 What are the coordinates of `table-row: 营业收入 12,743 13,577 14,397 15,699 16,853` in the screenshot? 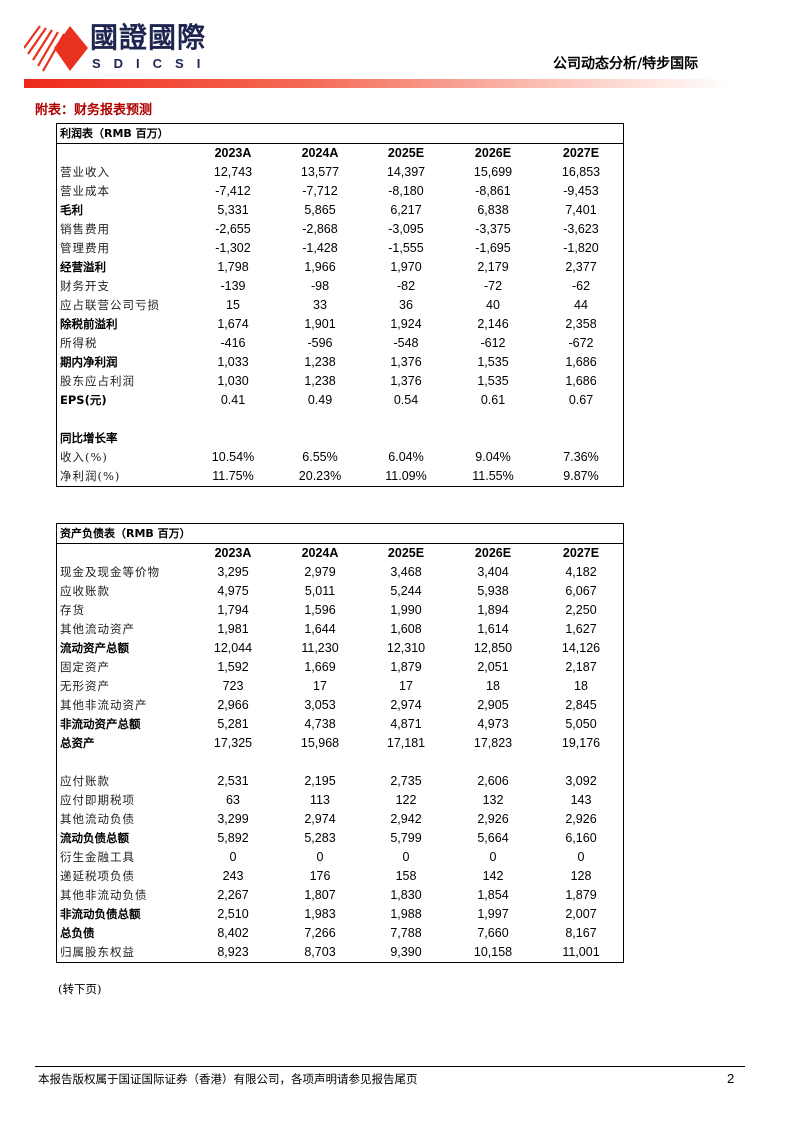 It's located at (340, 172).